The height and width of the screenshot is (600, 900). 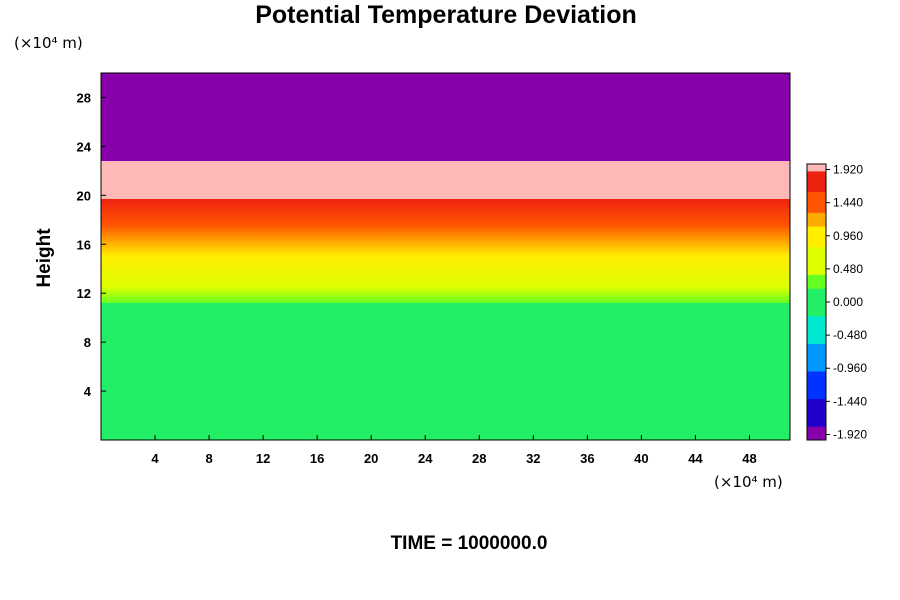 I want to click on x-tick-label: 48, so click(x=749, y=458).